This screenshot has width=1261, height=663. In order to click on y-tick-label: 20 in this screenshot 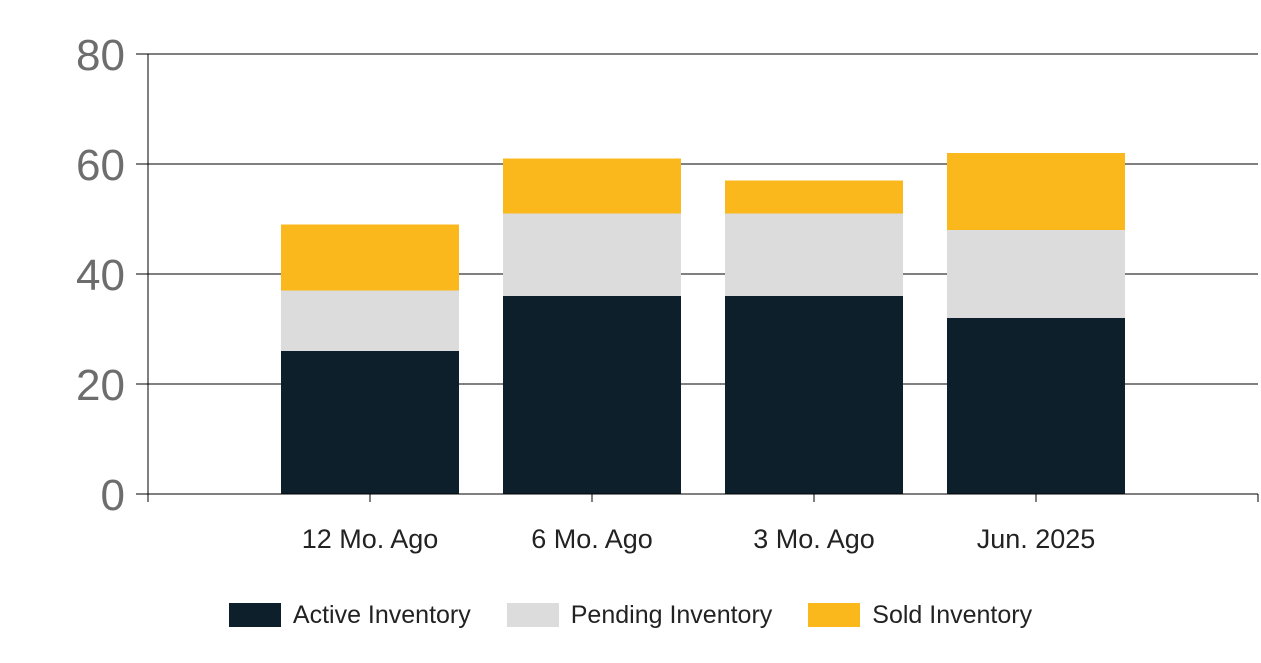, I will do `click(100, 385)`.